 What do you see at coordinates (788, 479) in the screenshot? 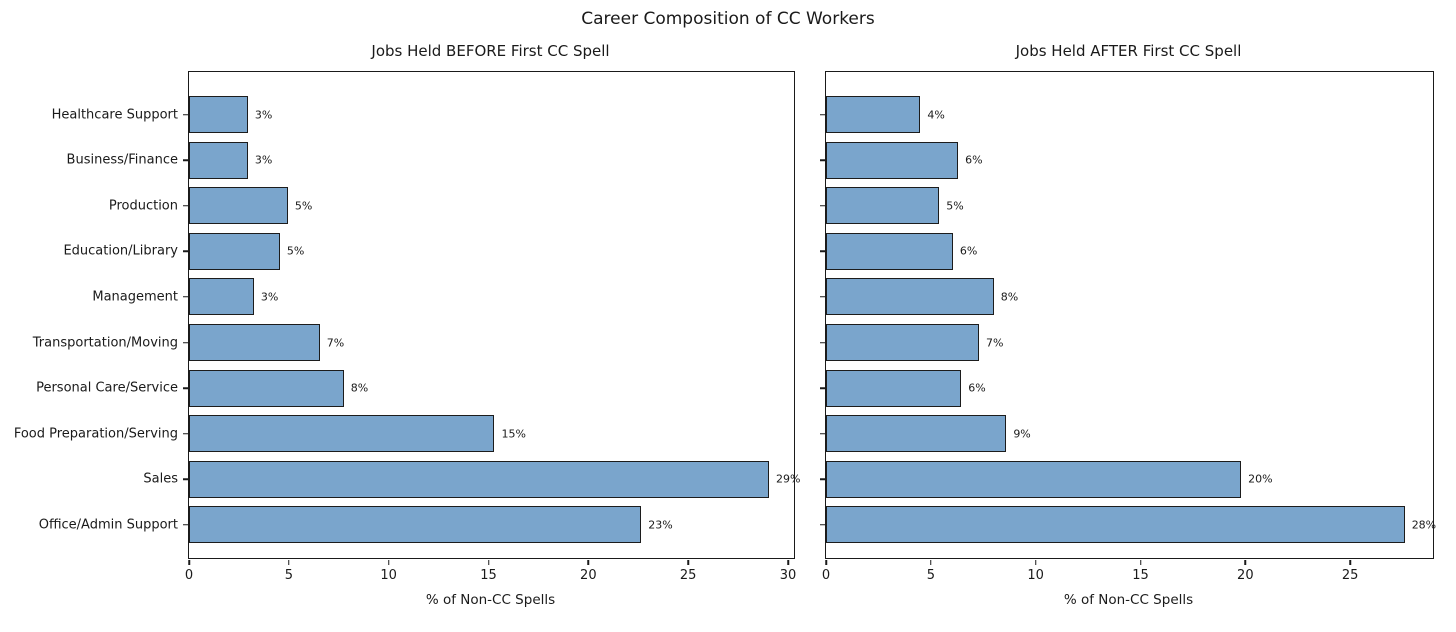
I see `bar-value-label-sales: 29%` at bounding box center [788, 479].